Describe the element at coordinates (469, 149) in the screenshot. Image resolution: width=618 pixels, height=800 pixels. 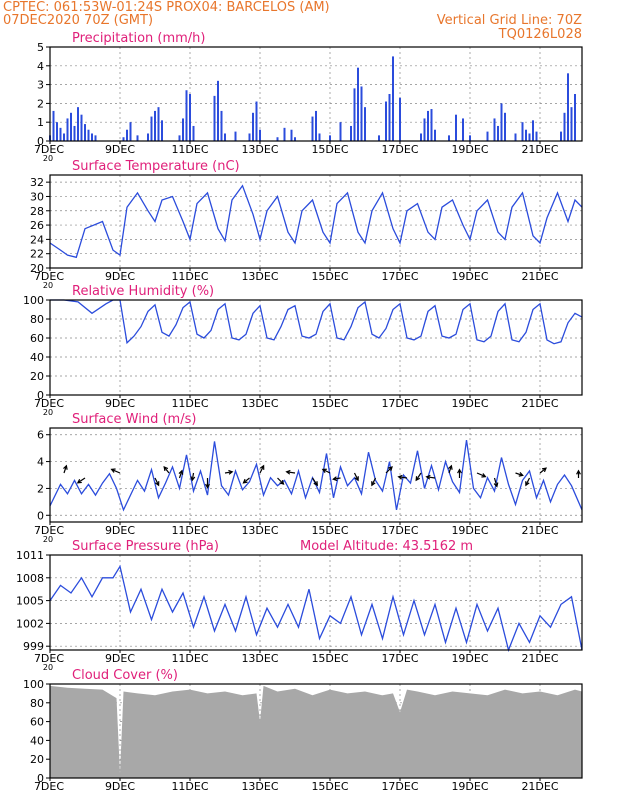
I see `precip-xtick-label: 19DEC` at that location.